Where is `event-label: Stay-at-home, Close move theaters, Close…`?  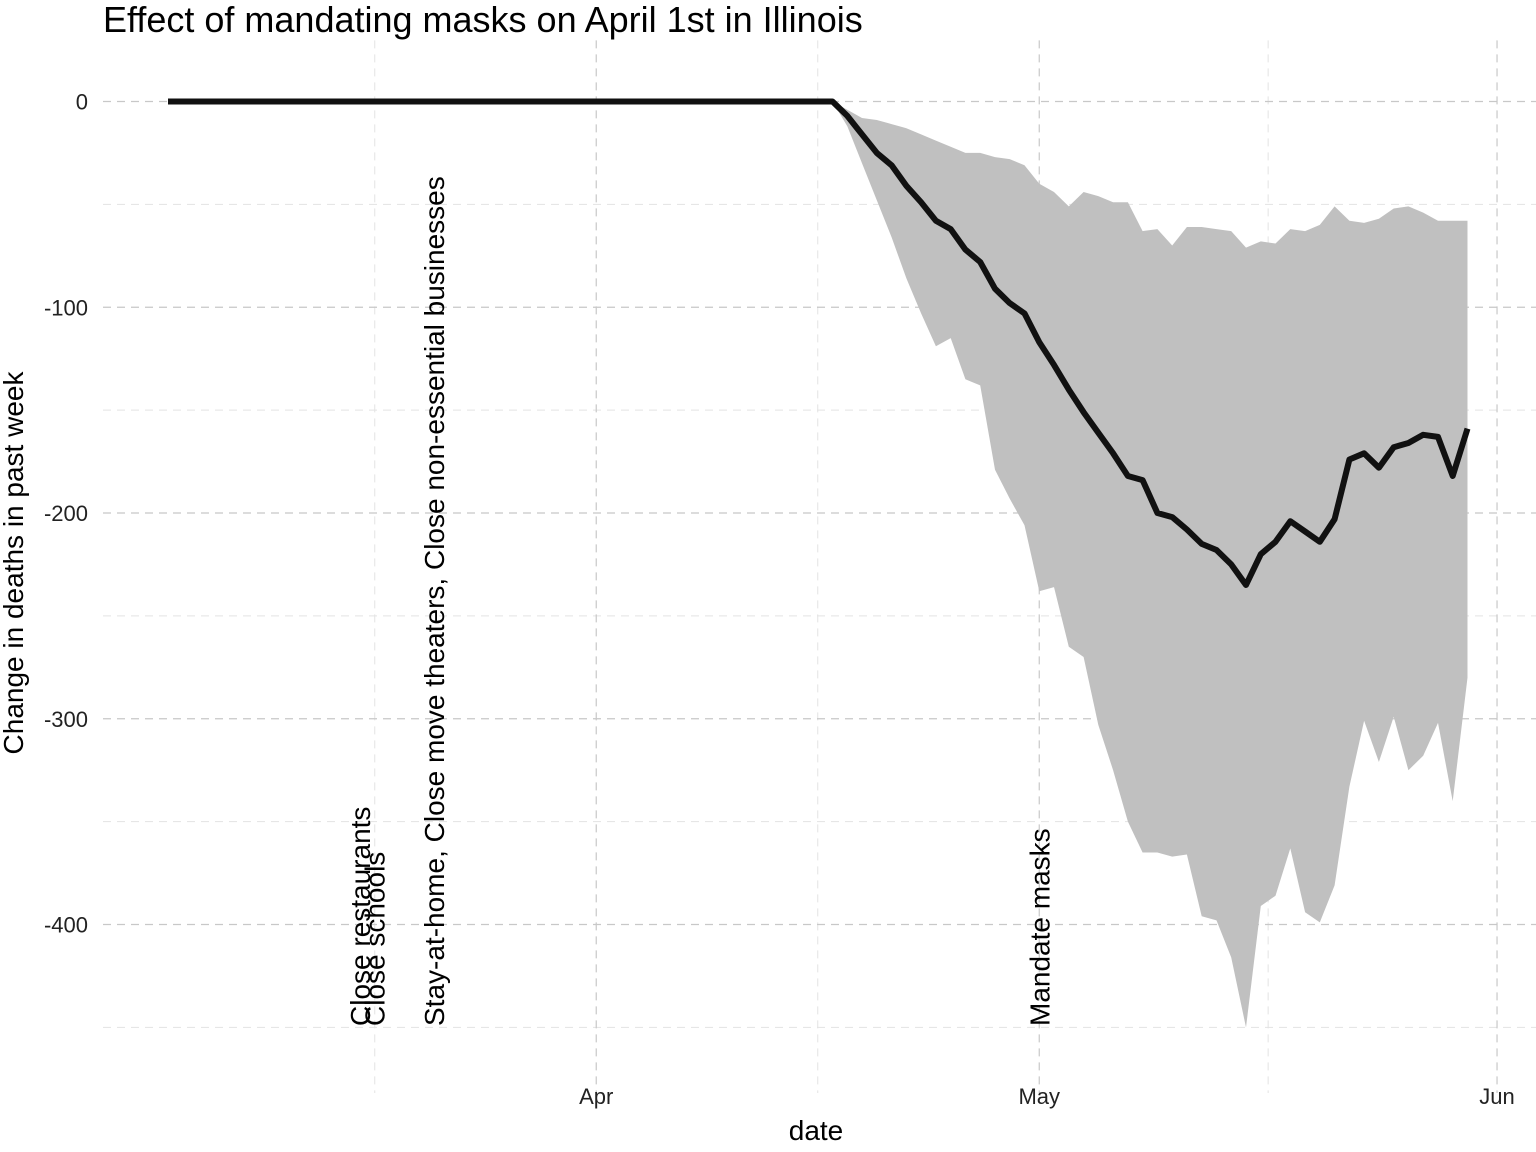
event-label: Stay-at-home, Close move theaters, Close… is located at coordinates (434, 601).